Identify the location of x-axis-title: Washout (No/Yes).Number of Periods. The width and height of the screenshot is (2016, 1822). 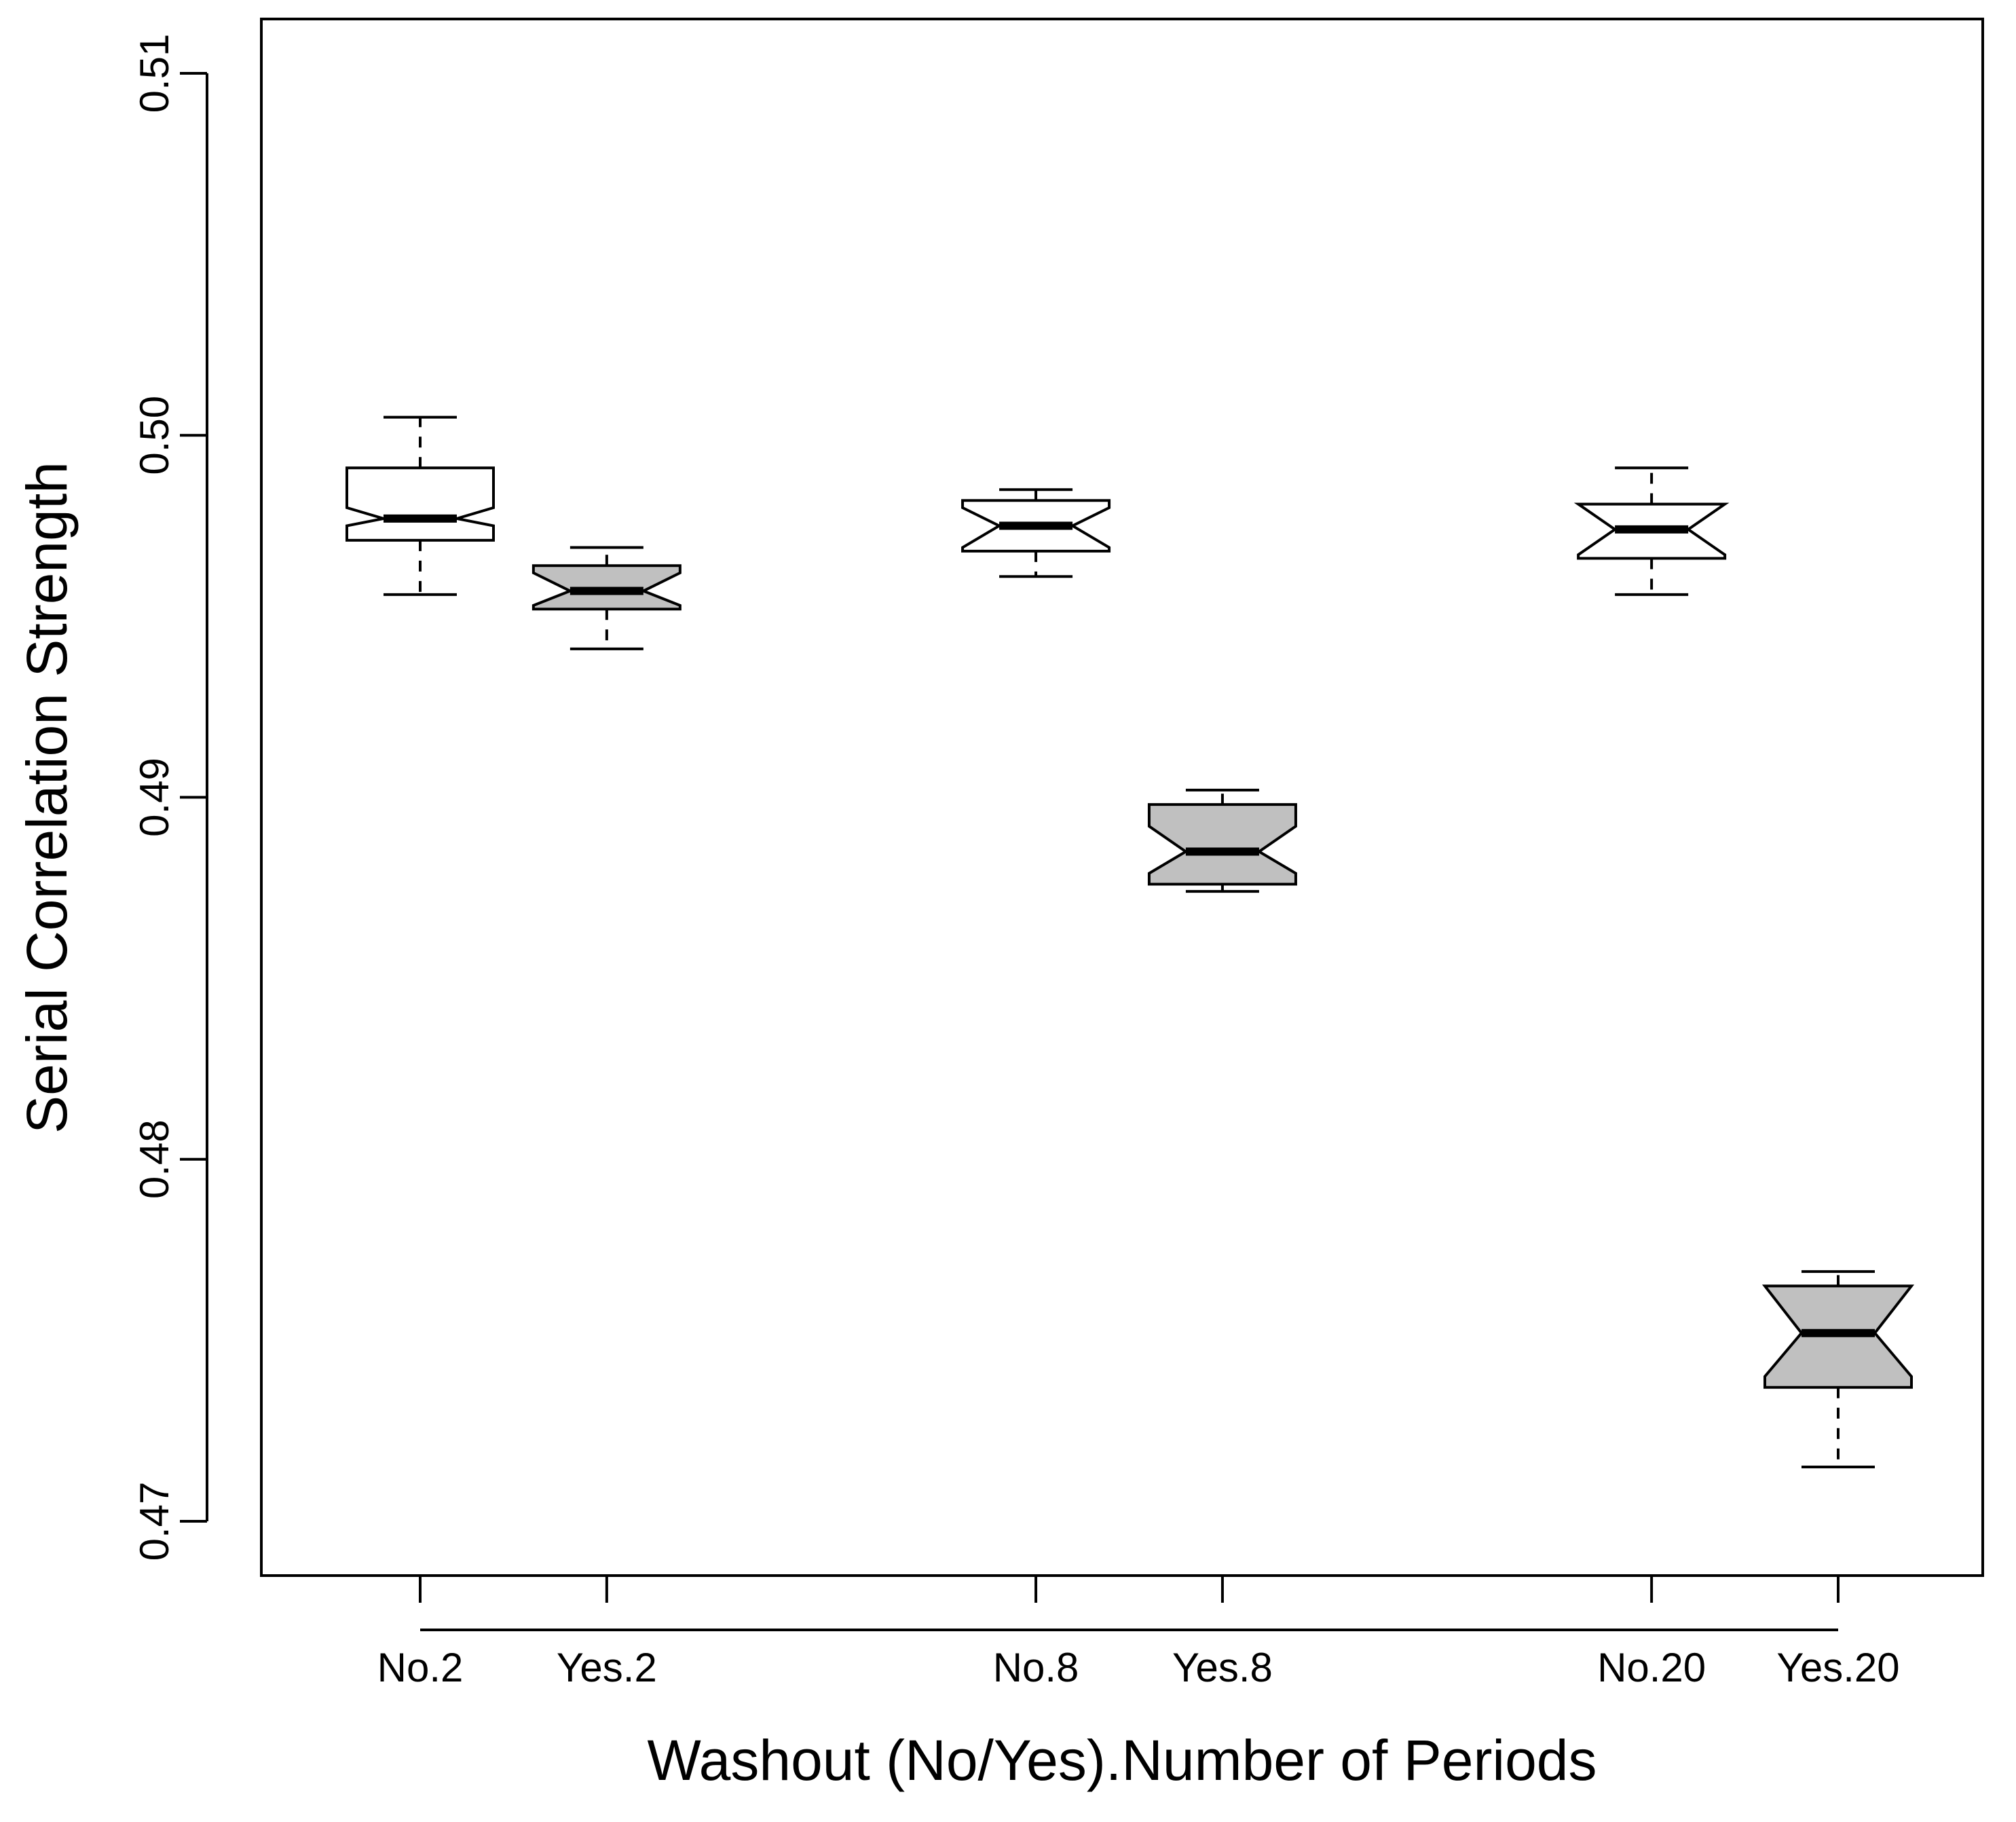
(1122, 1760).